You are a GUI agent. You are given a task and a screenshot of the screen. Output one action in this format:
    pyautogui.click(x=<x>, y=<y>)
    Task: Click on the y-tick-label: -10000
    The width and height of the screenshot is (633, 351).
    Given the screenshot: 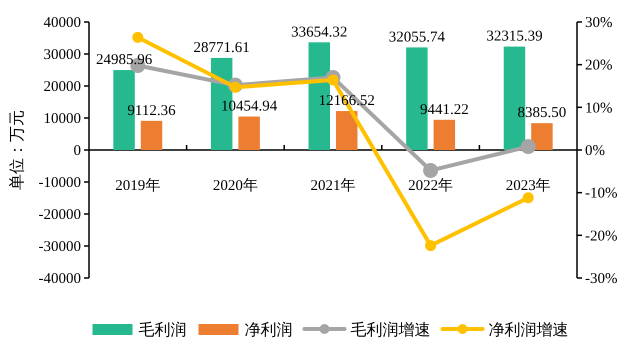 What is the action you would take?
    pyautogui.click(x=59, y=183)
    